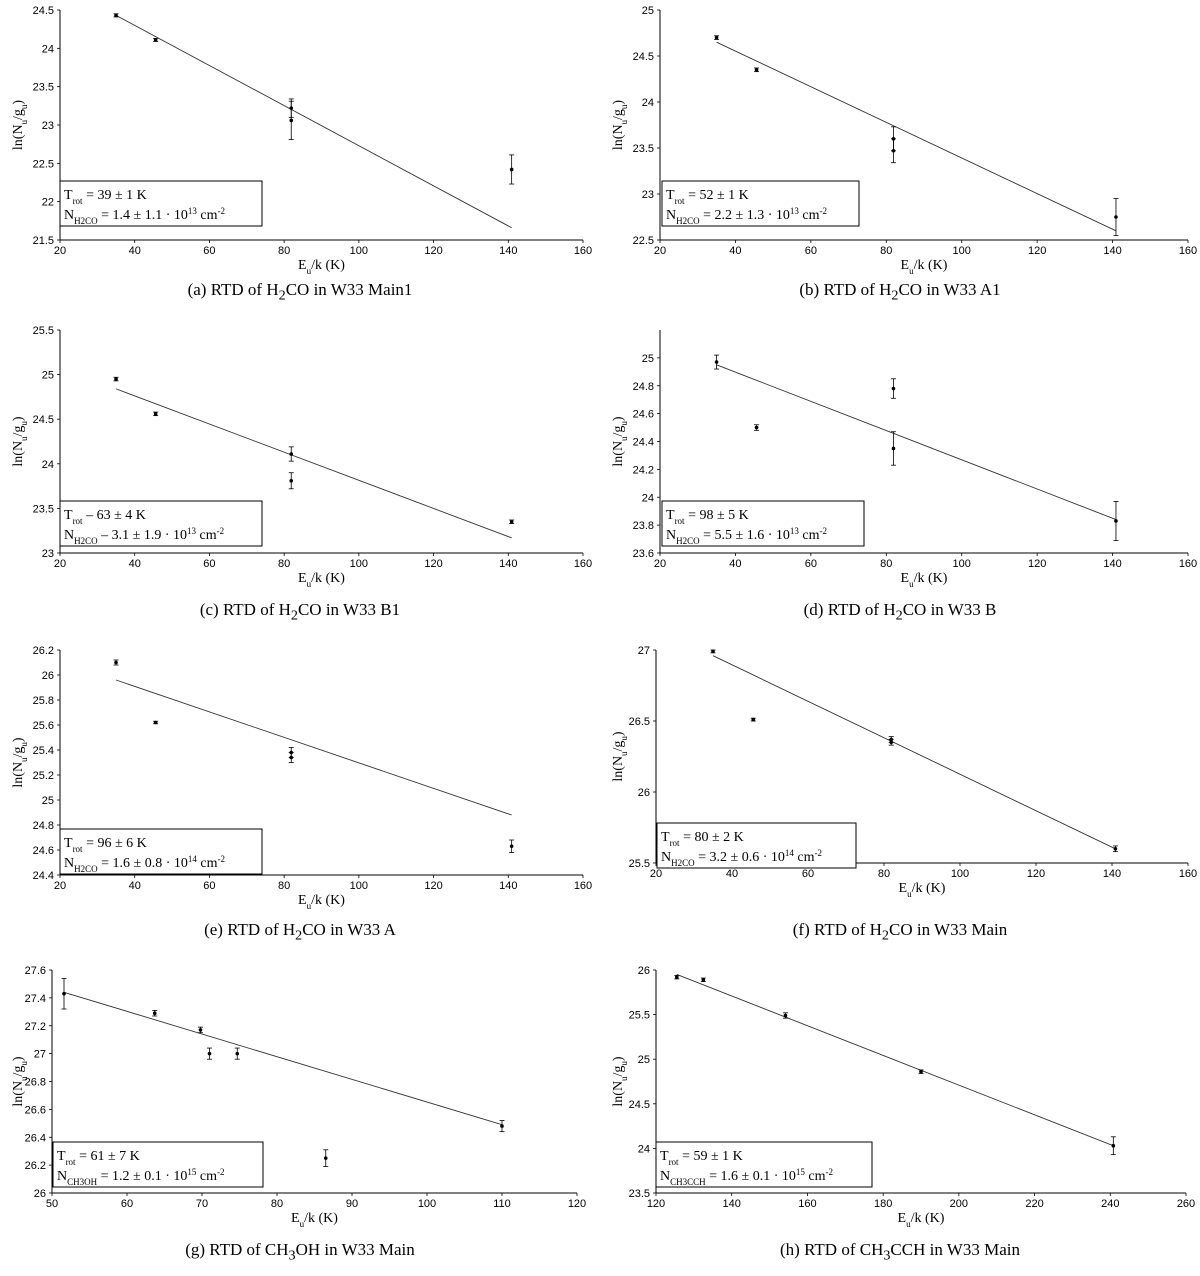  Describe the element at coordinates (43, 701) in the screenshot. I see `y-tick-label: 25.8` at that location.